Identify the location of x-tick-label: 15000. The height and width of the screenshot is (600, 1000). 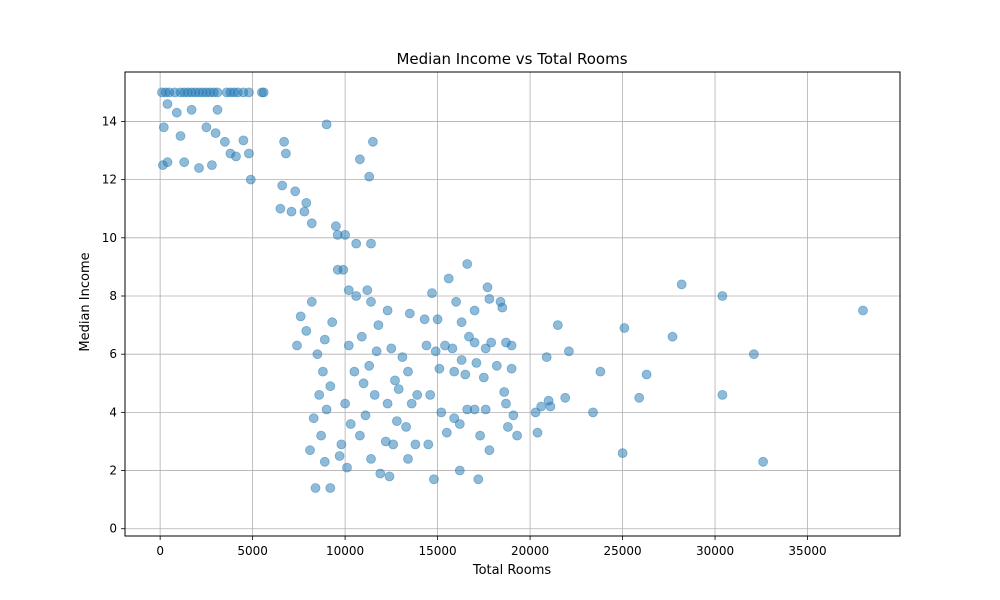
(437, 551).